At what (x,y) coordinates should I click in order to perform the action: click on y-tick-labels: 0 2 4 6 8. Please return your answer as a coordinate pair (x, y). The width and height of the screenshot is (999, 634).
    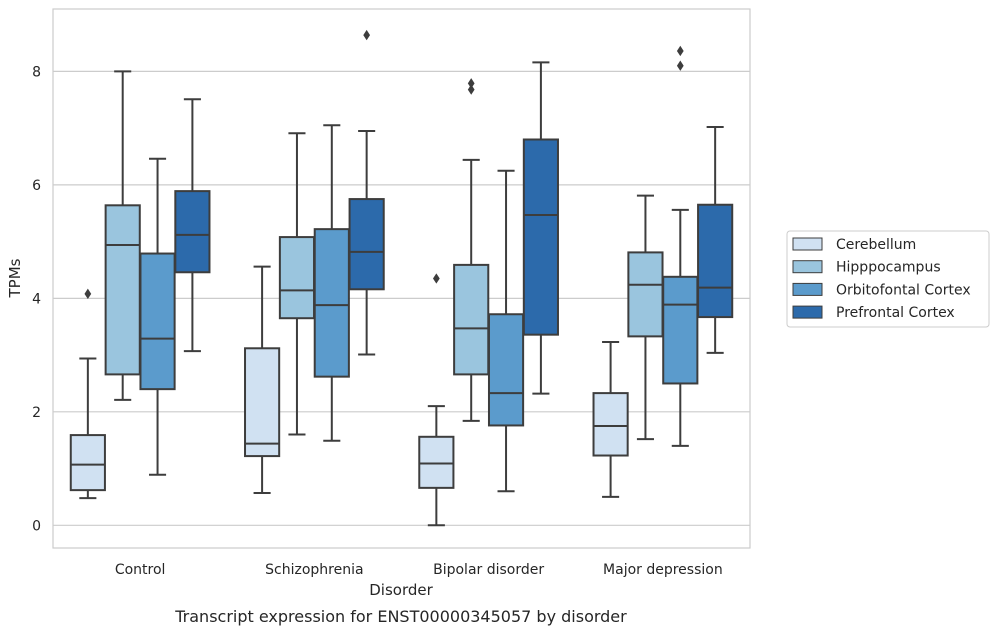
    Looking at the image, I should click on (36, 299).